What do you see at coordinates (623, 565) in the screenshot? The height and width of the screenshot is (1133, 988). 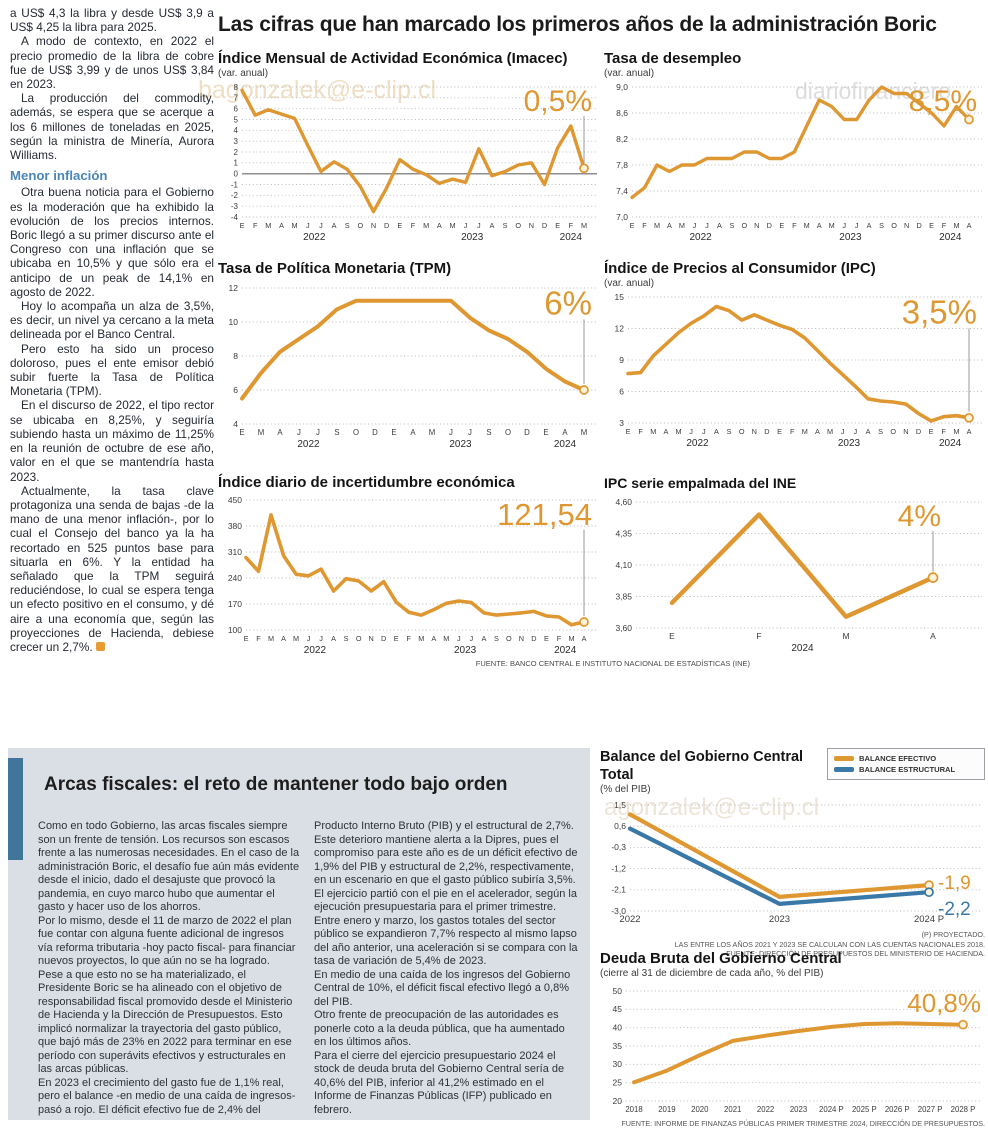 I see `svg-text: 4,10` at bounding box center [623, 565].